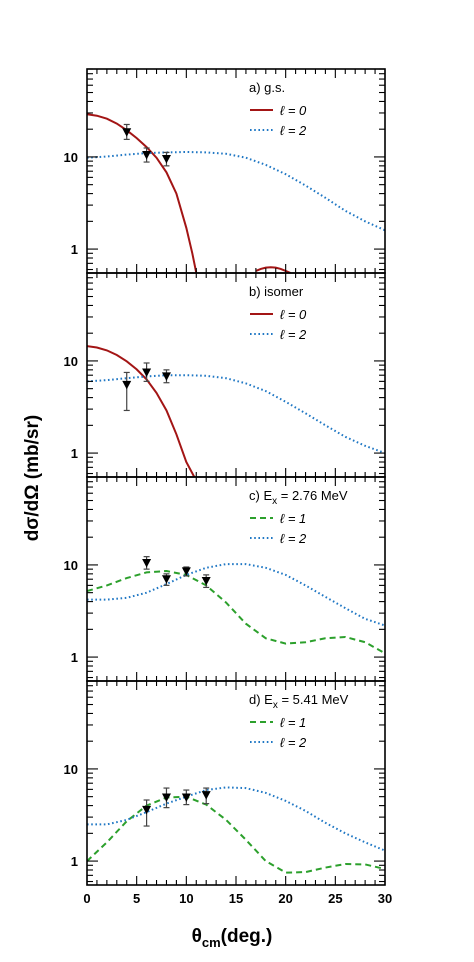 This screenshot has height=962, width=474. I want to click on y-axis-title: dσ/dΩ (mb/sr), so click(32, 478).